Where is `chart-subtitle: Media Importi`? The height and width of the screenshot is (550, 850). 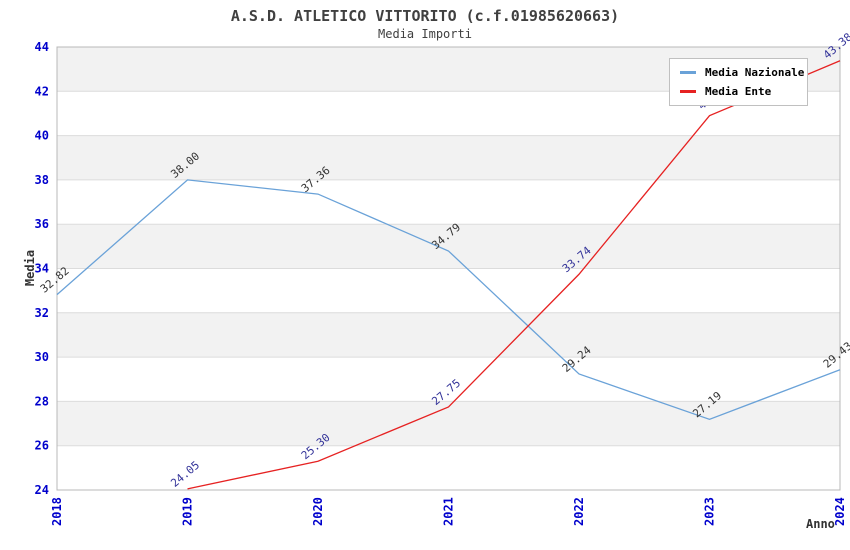
chart-subtitle: Media Importi is located at coordinates (425, 34).